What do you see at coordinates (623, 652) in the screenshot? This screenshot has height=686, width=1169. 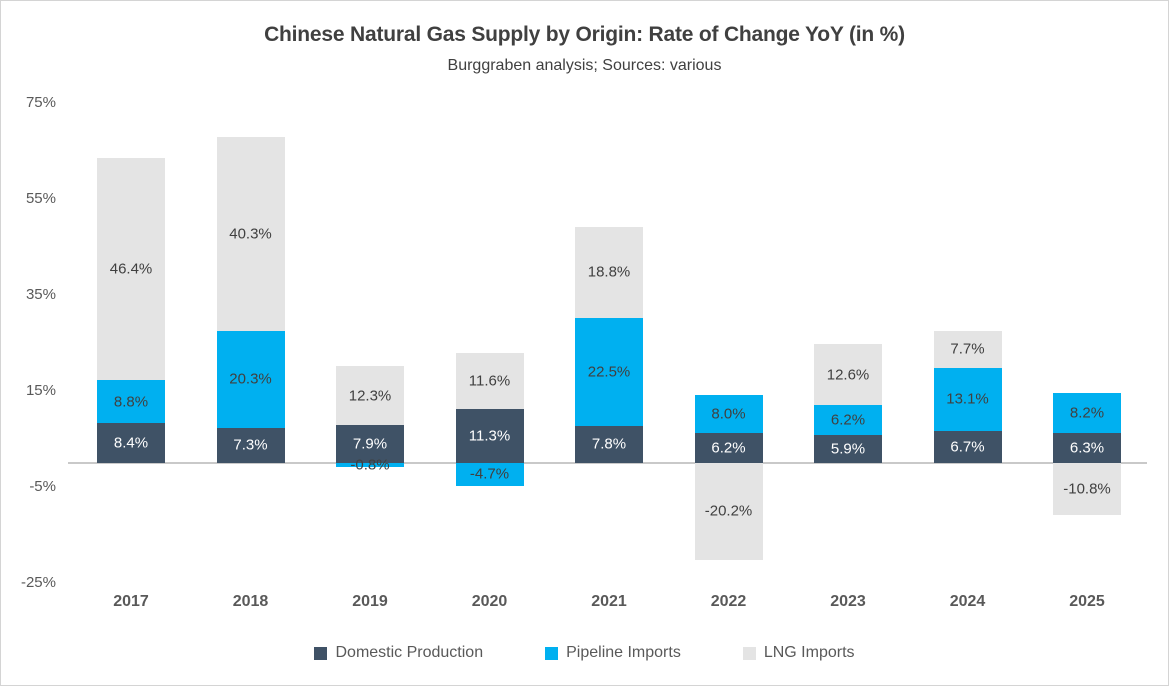 I see `legend-label: Pipeline Imports` at bounding box center [623, 652].